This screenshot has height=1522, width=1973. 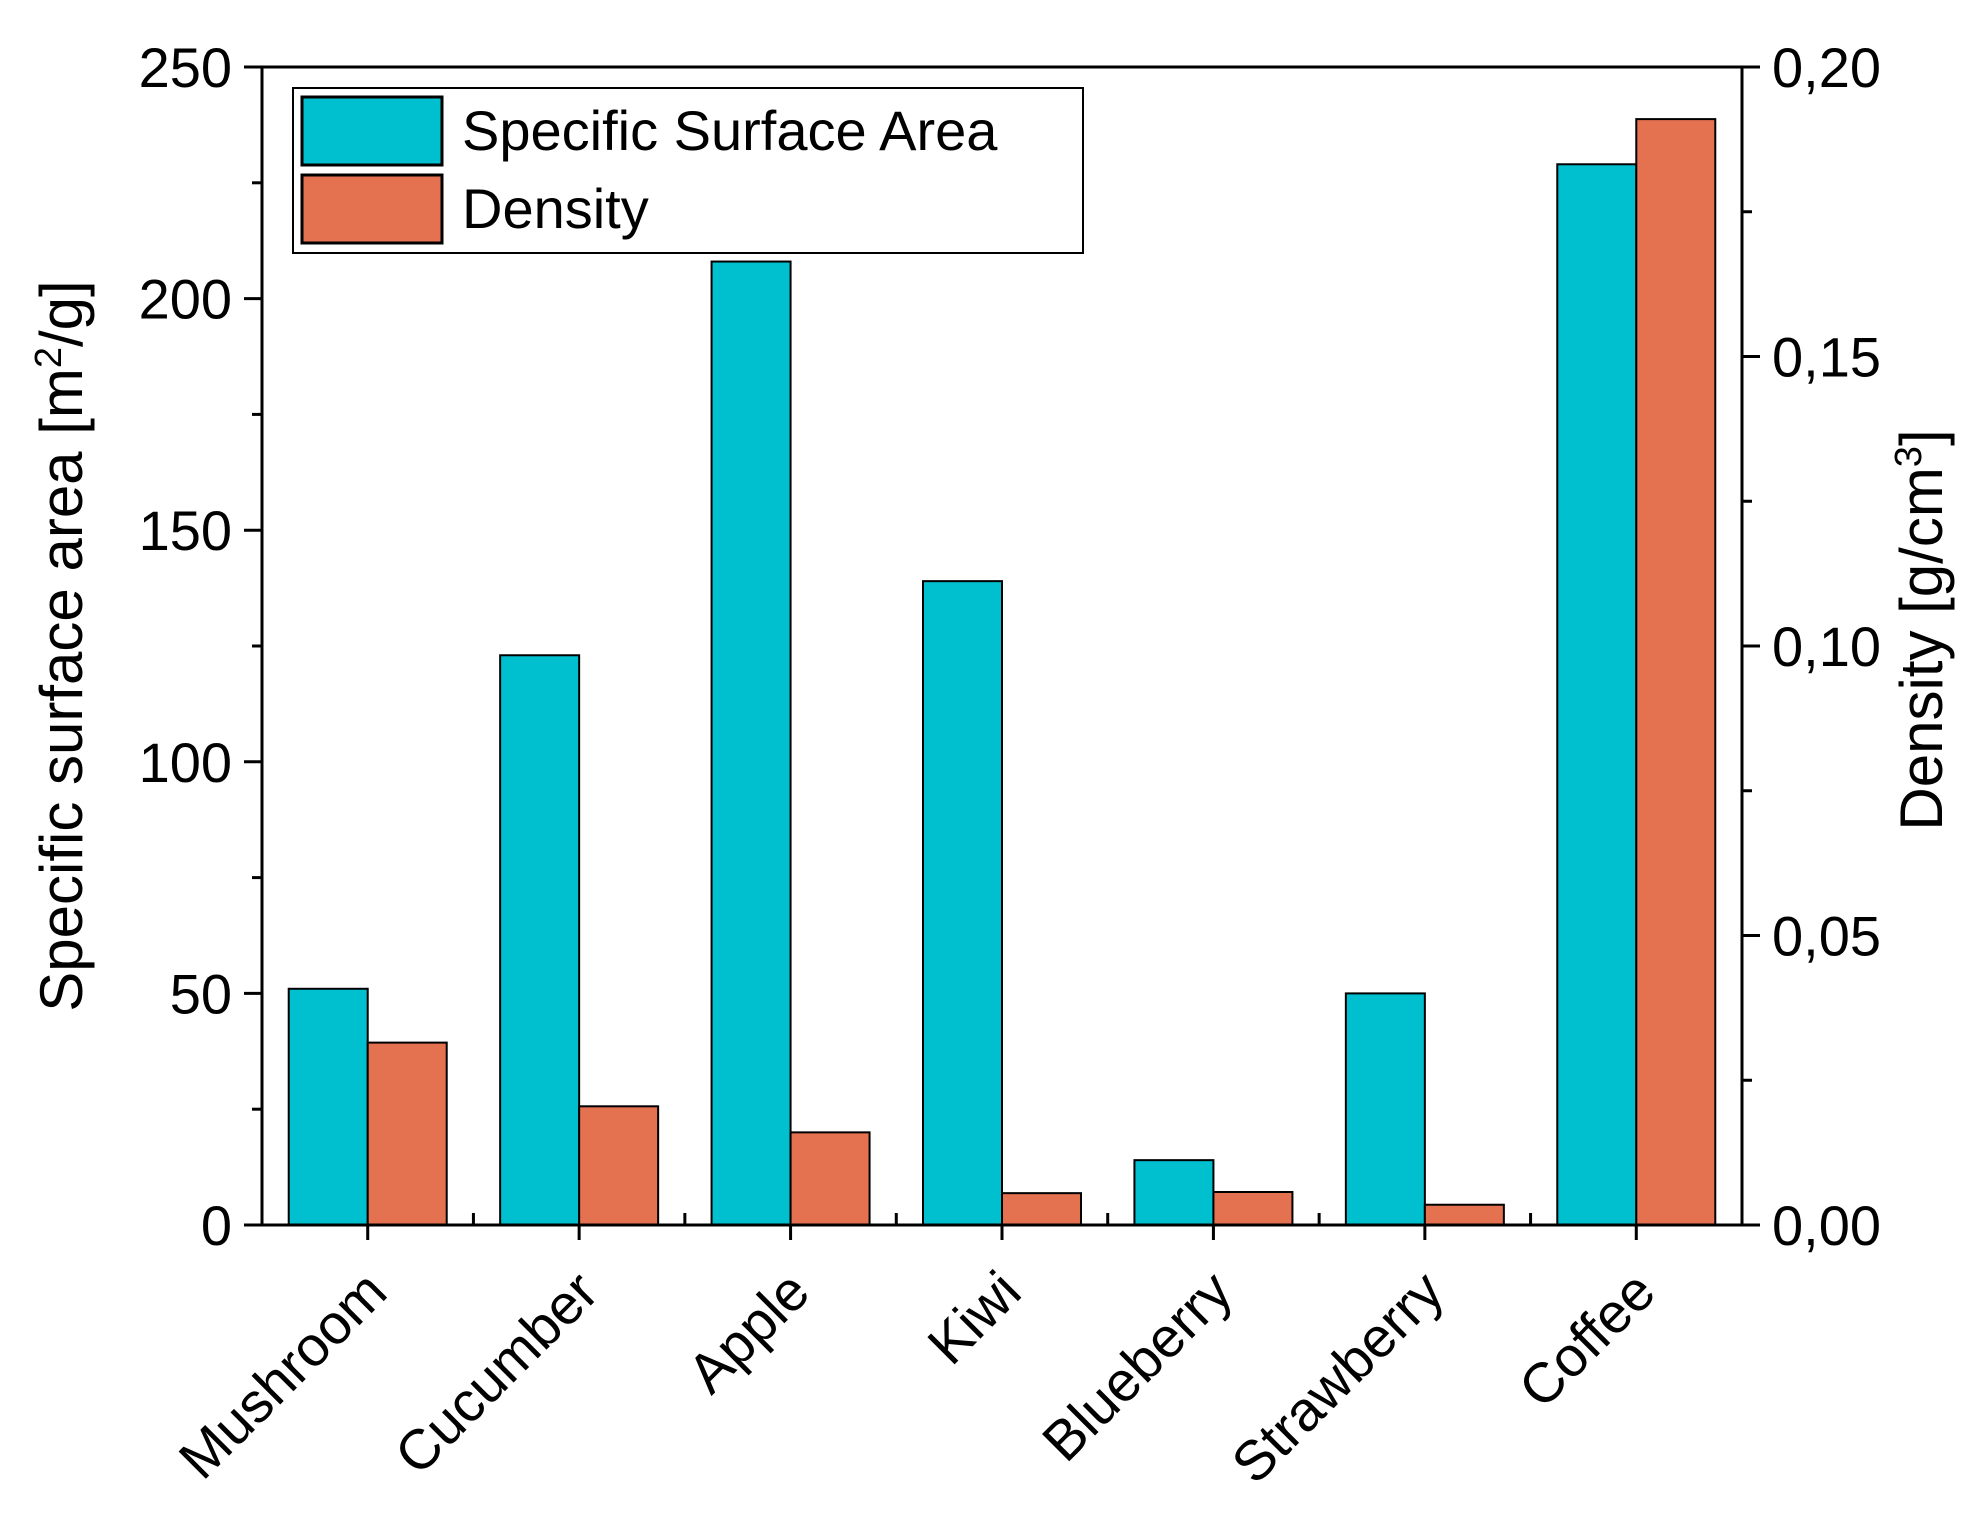 I want to click on right-tick-label: 0,20, so click(x=1826, y=67).